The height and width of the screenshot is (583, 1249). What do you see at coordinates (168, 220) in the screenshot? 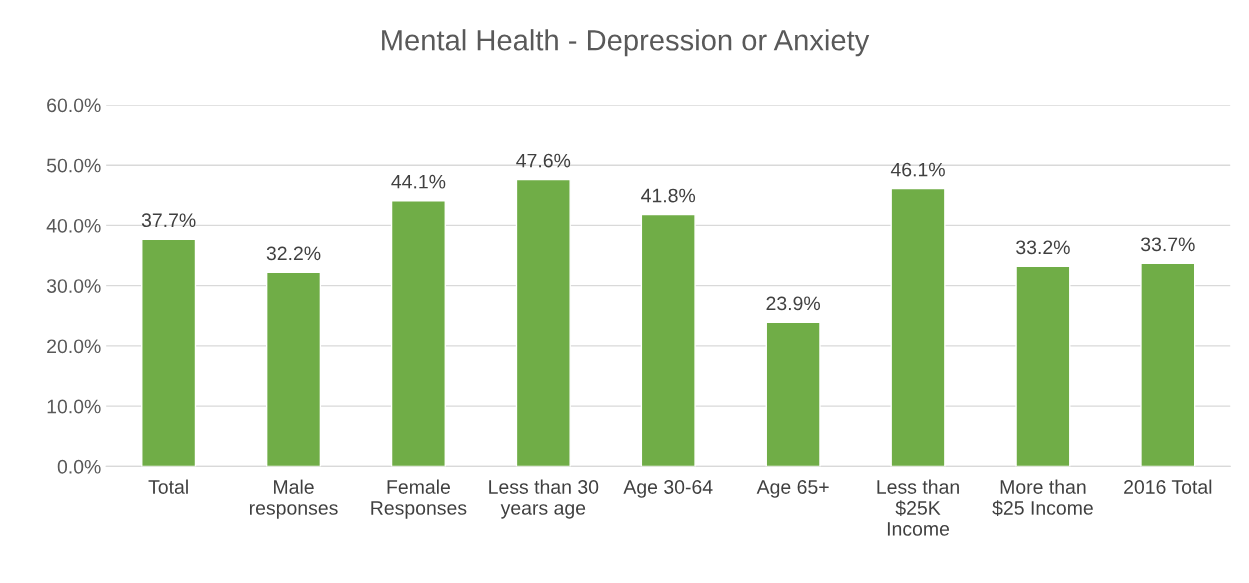
I see `data-label: 37.7%` at bounding box center [168, 220].